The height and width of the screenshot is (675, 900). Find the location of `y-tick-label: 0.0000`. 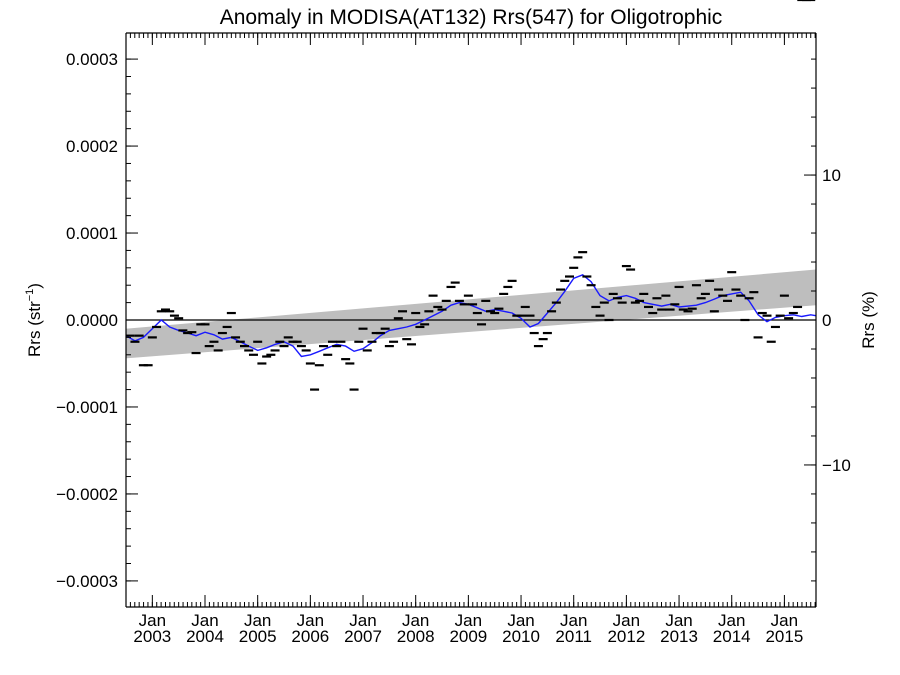

y-tick-label: 0.0000 is located at coordinates (92, 320).